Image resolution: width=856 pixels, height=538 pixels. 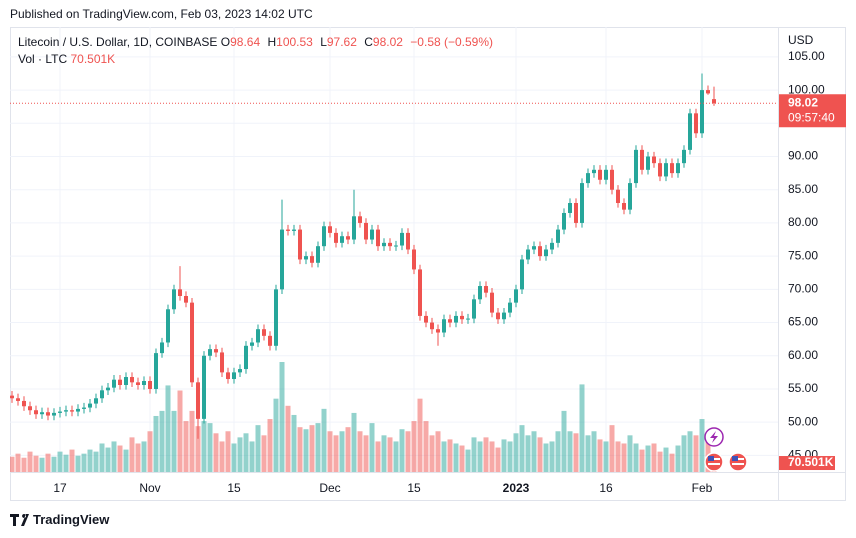 What do you see at coordinates (257, 59) in the screenshot?
I see `legend-row: Vol · LTC 70.501K` at bounding box center [257, 59].